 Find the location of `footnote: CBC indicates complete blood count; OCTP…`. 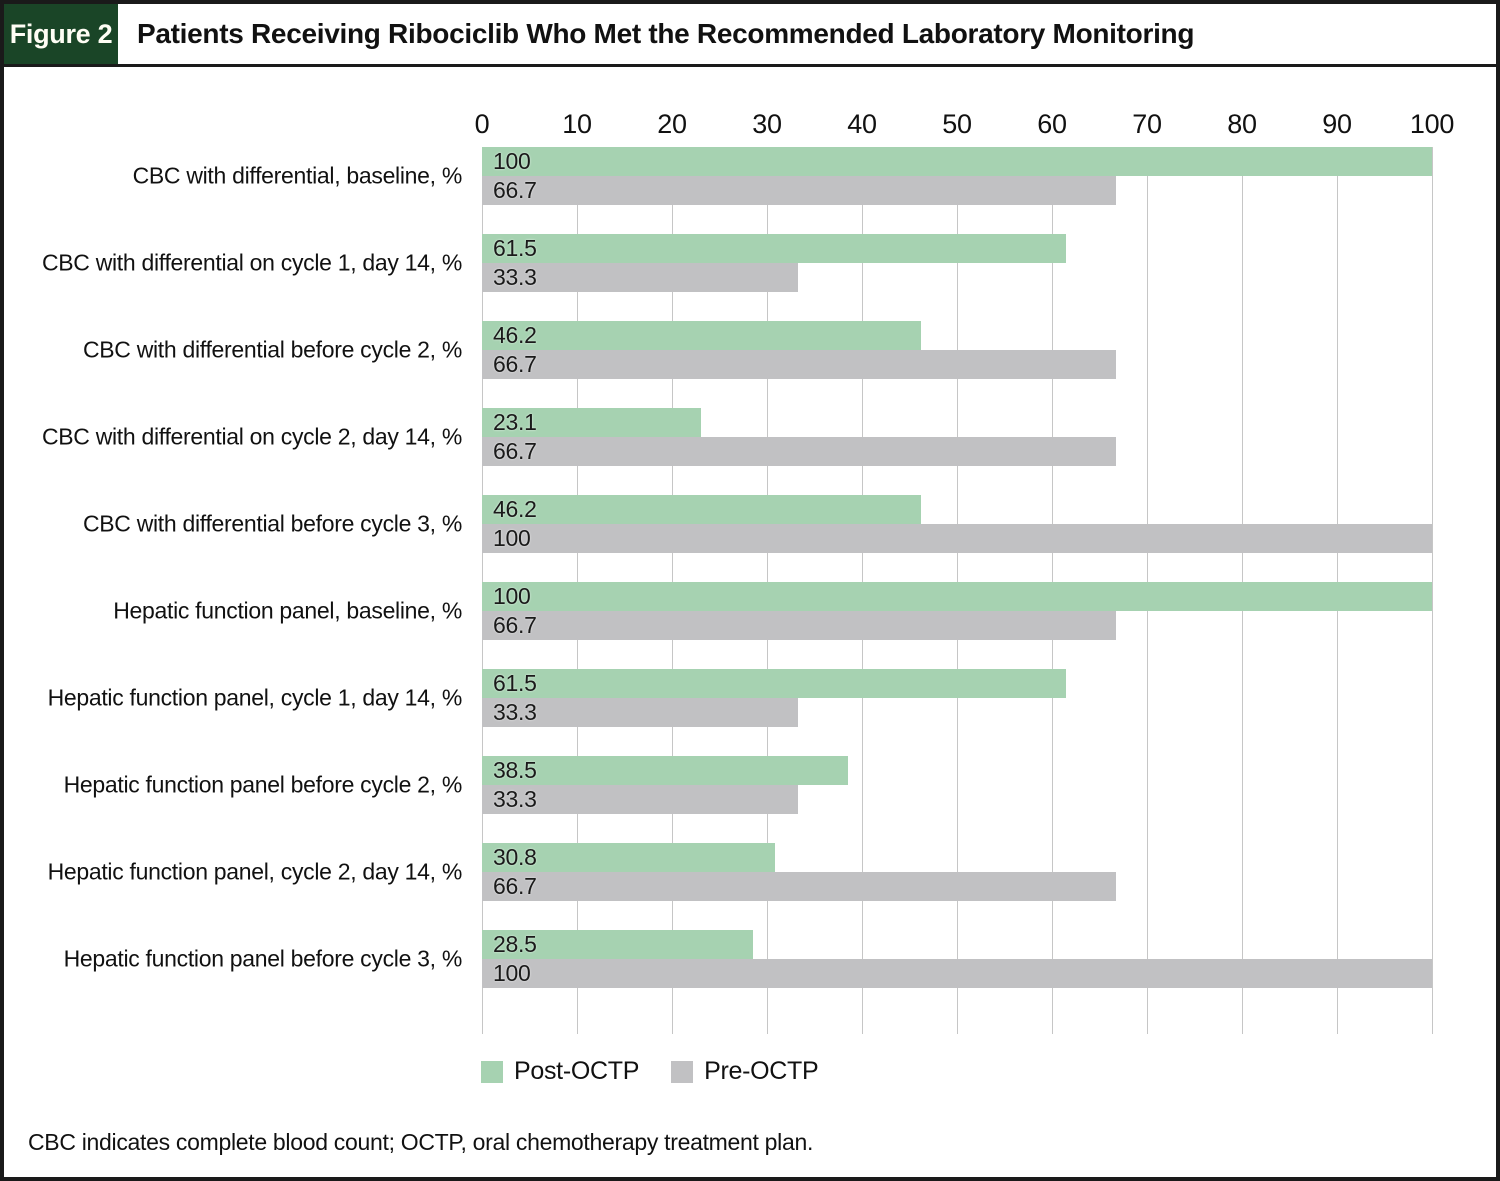

footnote: CBC indicates complete blood count; OCTP… is located at coordinates (421, 1142).